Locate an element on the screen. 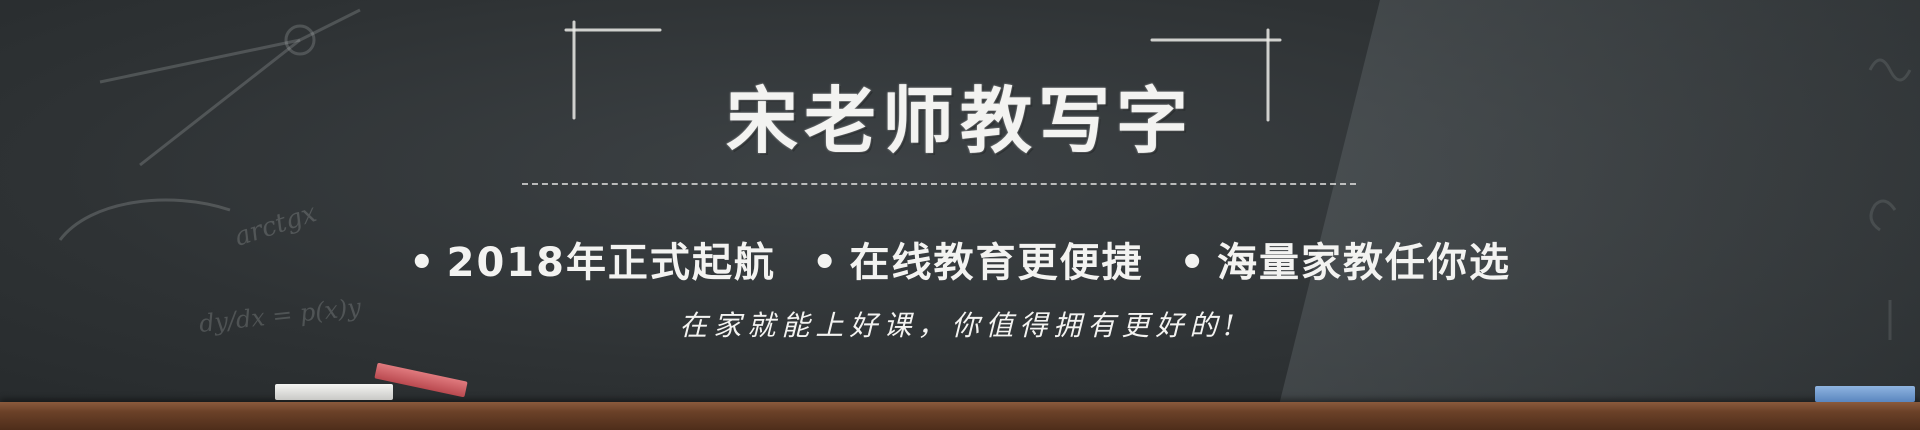 The image size is (1920, 430). white-chalk-icon is located at coordinates (334, 392).